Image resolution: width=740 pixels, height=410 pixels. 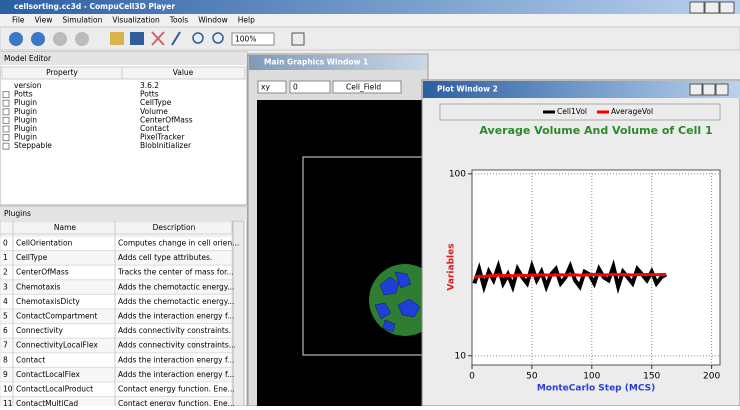 What do you see at coordinates (149, 94) in the screenshot?
I see `value: Potts` at bounding box center [149, 94].